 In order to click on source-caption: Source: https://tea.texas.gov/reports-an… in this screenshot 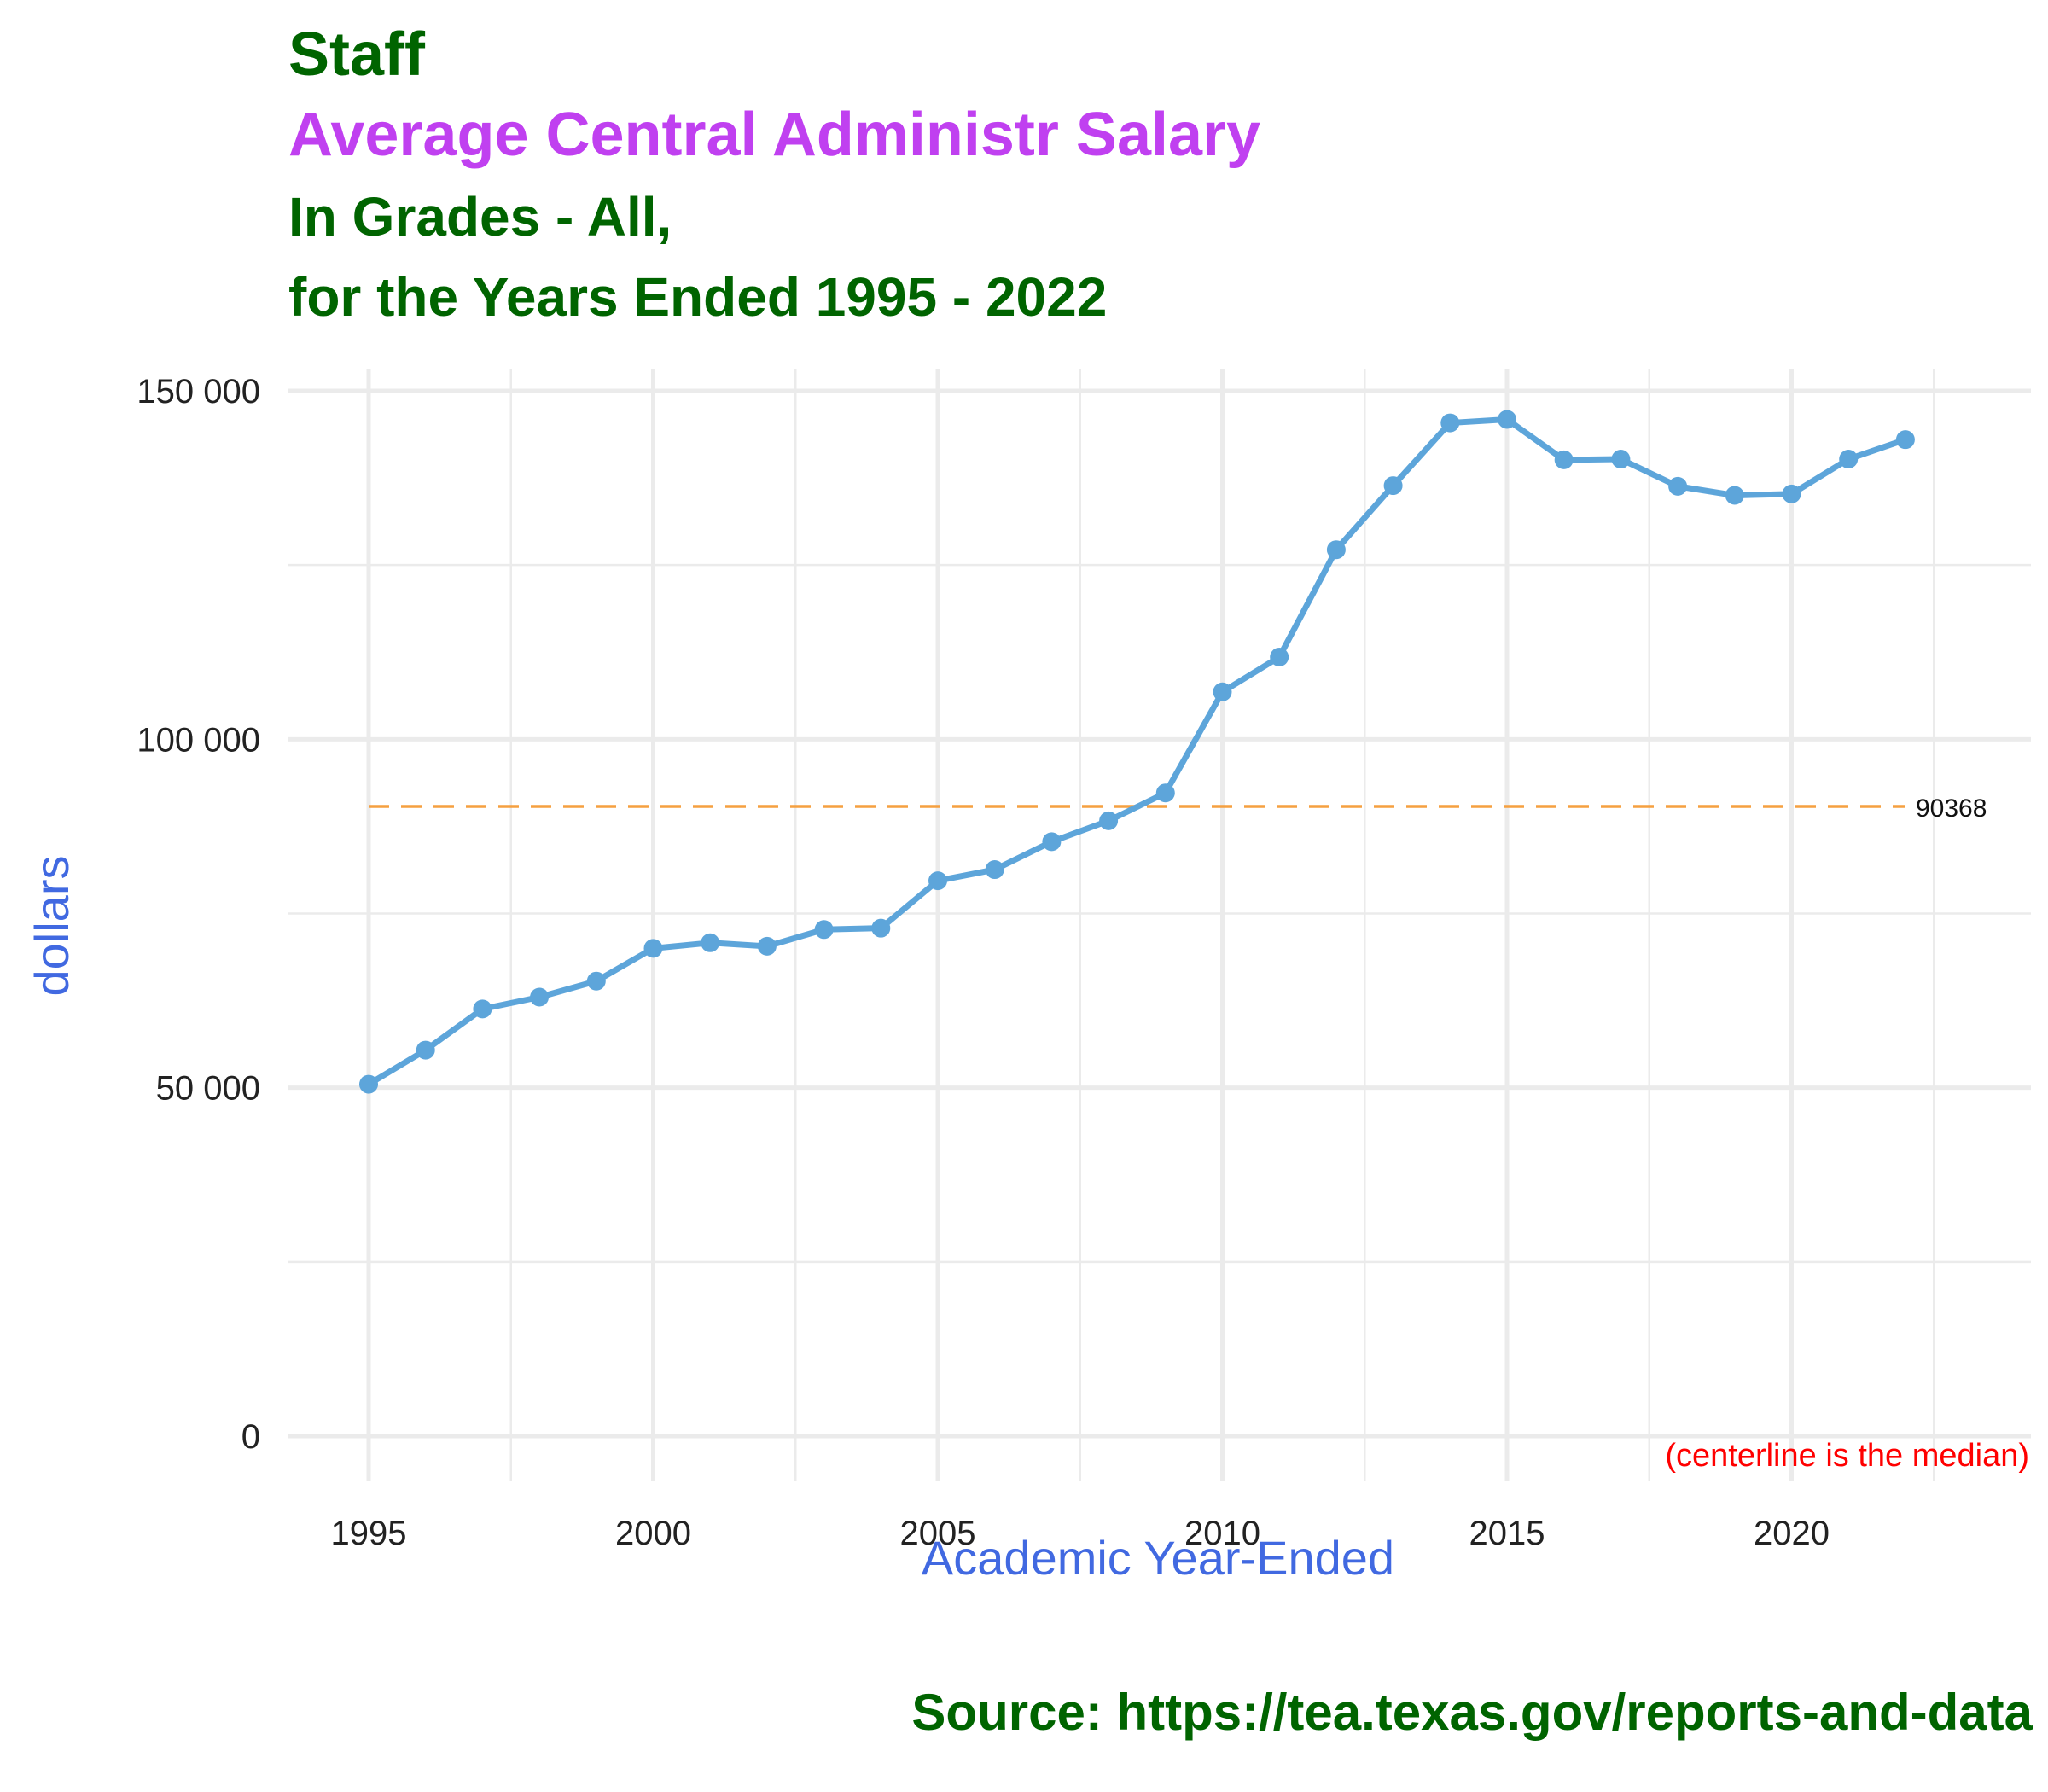, I will do `click(1472, 1712)`.